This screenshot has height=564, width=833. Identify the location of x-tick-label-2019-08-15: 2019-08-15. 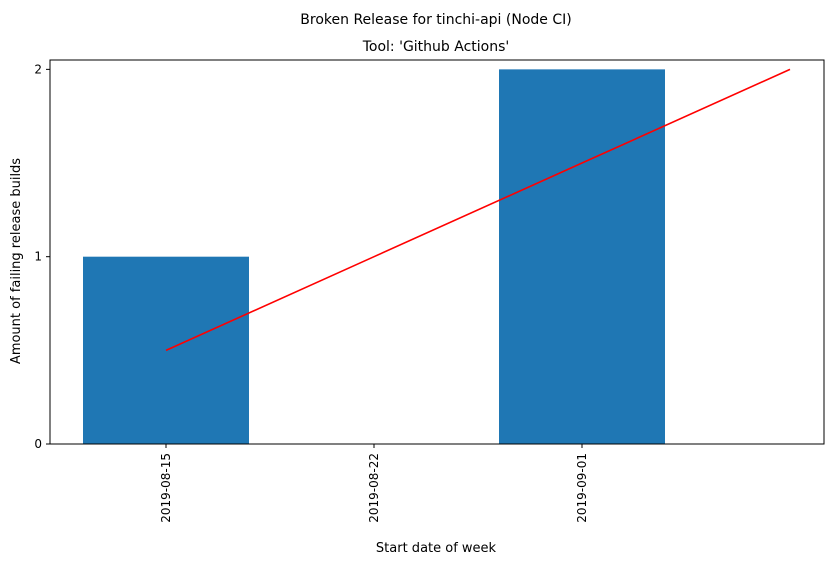
(166, 488).